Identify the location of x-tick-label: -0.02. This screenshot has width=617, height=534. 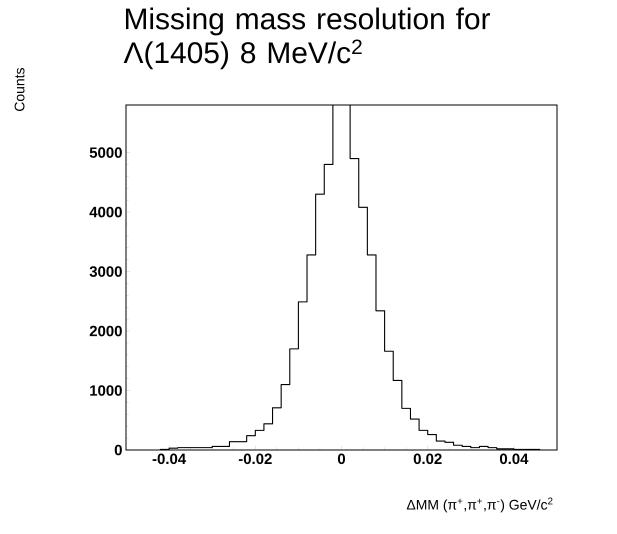
(255, 459).